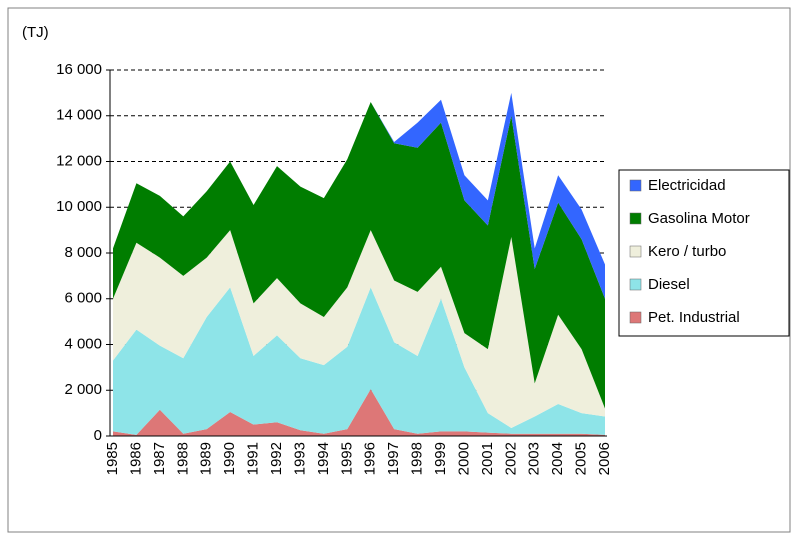 The height and width of the screenshot is (540, 798). What do you see at coordinates (98, 435) in the screenshot?
I see `y-tick-label: 0` at bounding box center [98, 435].